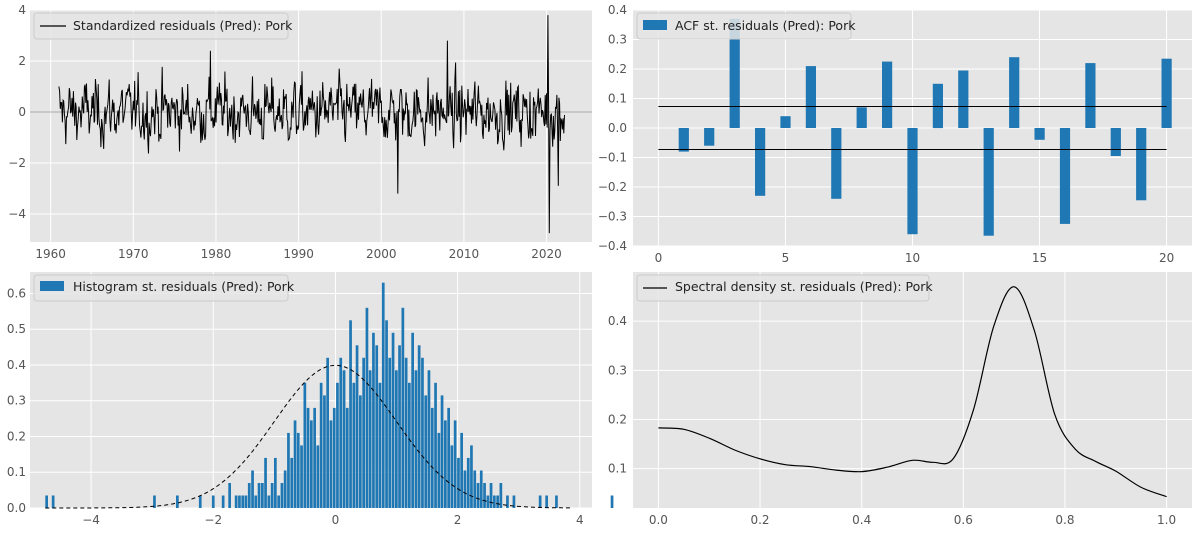  What do you see at coordinates (765, 25) in the screenshot?
I see `legend-label: ACF st. residuals (Pred): Pork` at bounding box center [765, 25].